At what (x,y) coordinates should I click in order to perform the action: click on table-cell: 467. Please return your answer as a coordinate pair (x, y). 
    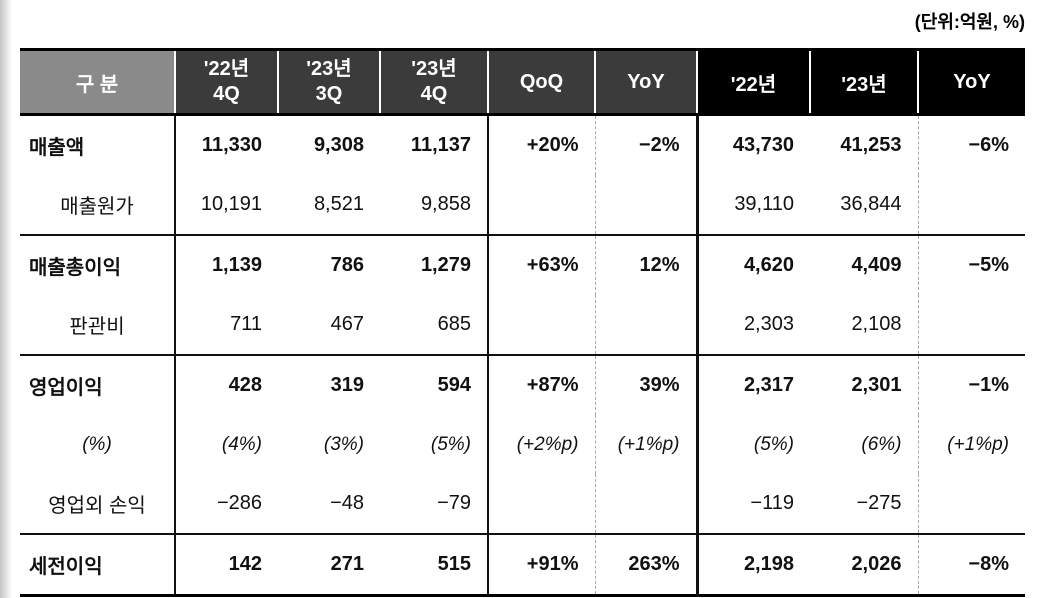
    Looking at the image, I should click on (347, 324).